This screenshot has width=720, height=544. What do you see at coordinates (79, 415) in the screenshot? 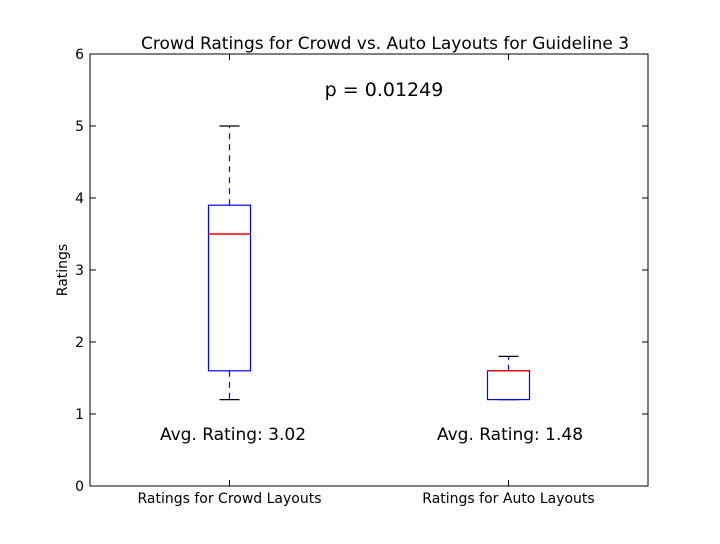
I see `y-tick-label: 1` at bounding box center [79, 415].